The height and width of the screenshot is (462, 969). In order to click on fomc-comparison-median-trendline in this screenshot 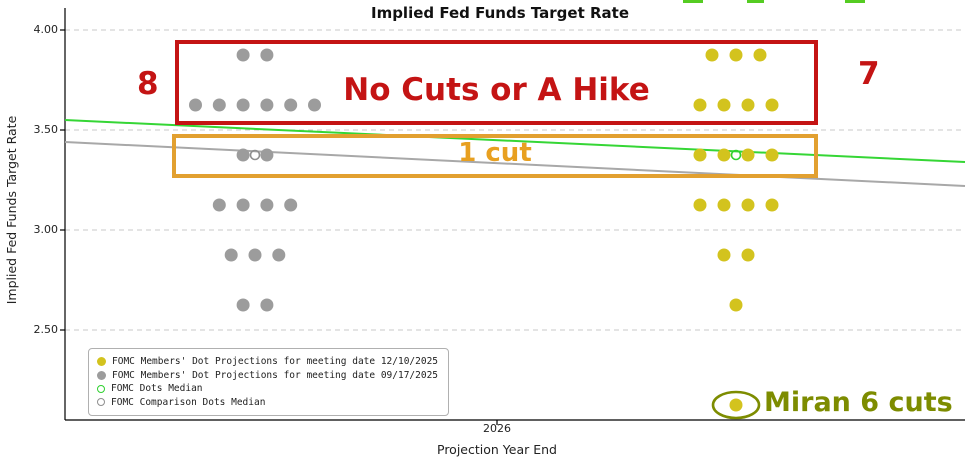, I will do `click(515, 164)`.